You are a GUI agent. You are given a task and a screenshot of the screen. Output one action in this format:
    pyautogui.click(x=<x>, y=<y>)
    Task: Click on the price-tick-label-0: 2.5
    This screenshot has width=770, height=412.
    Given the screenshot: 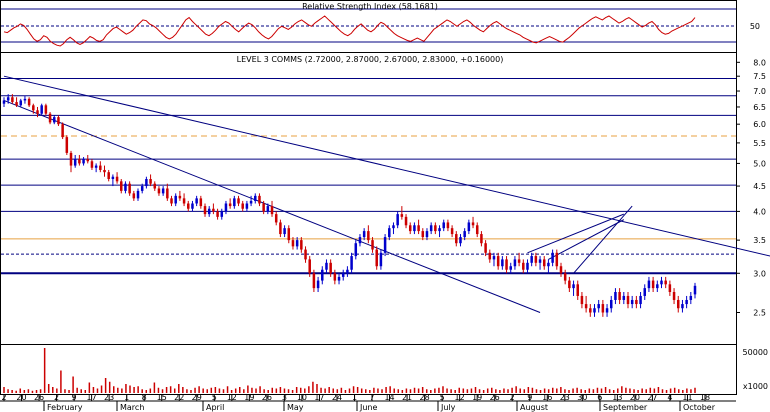 What is the action you would take?
    pyautogui.click(x=759, y=313)
    